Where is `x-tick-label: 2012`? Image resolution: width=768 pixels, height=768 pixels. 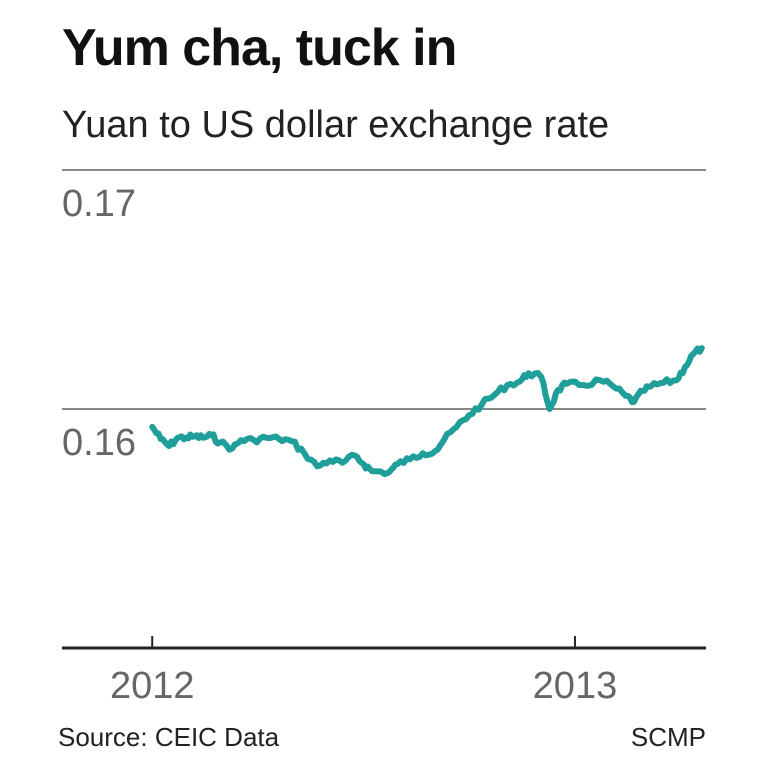
x-tick-label: 2012 is located at coordinates (152, 686).